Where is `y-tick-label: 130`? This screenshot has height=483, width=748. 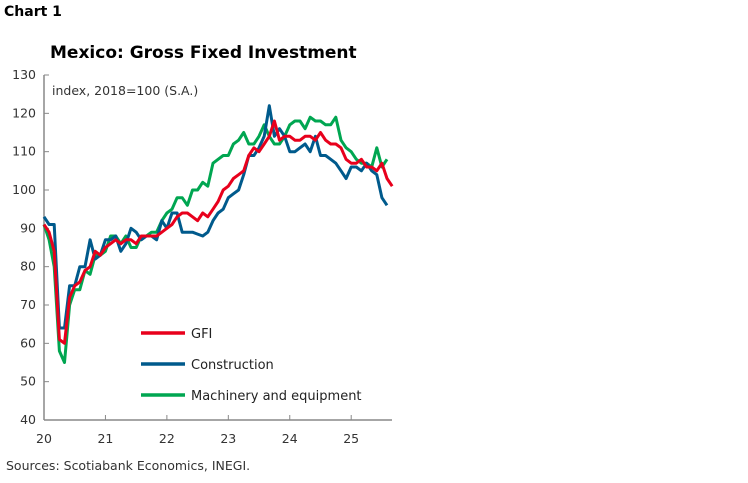
y-tick-label: 130 is located at coordinates (24, 74).